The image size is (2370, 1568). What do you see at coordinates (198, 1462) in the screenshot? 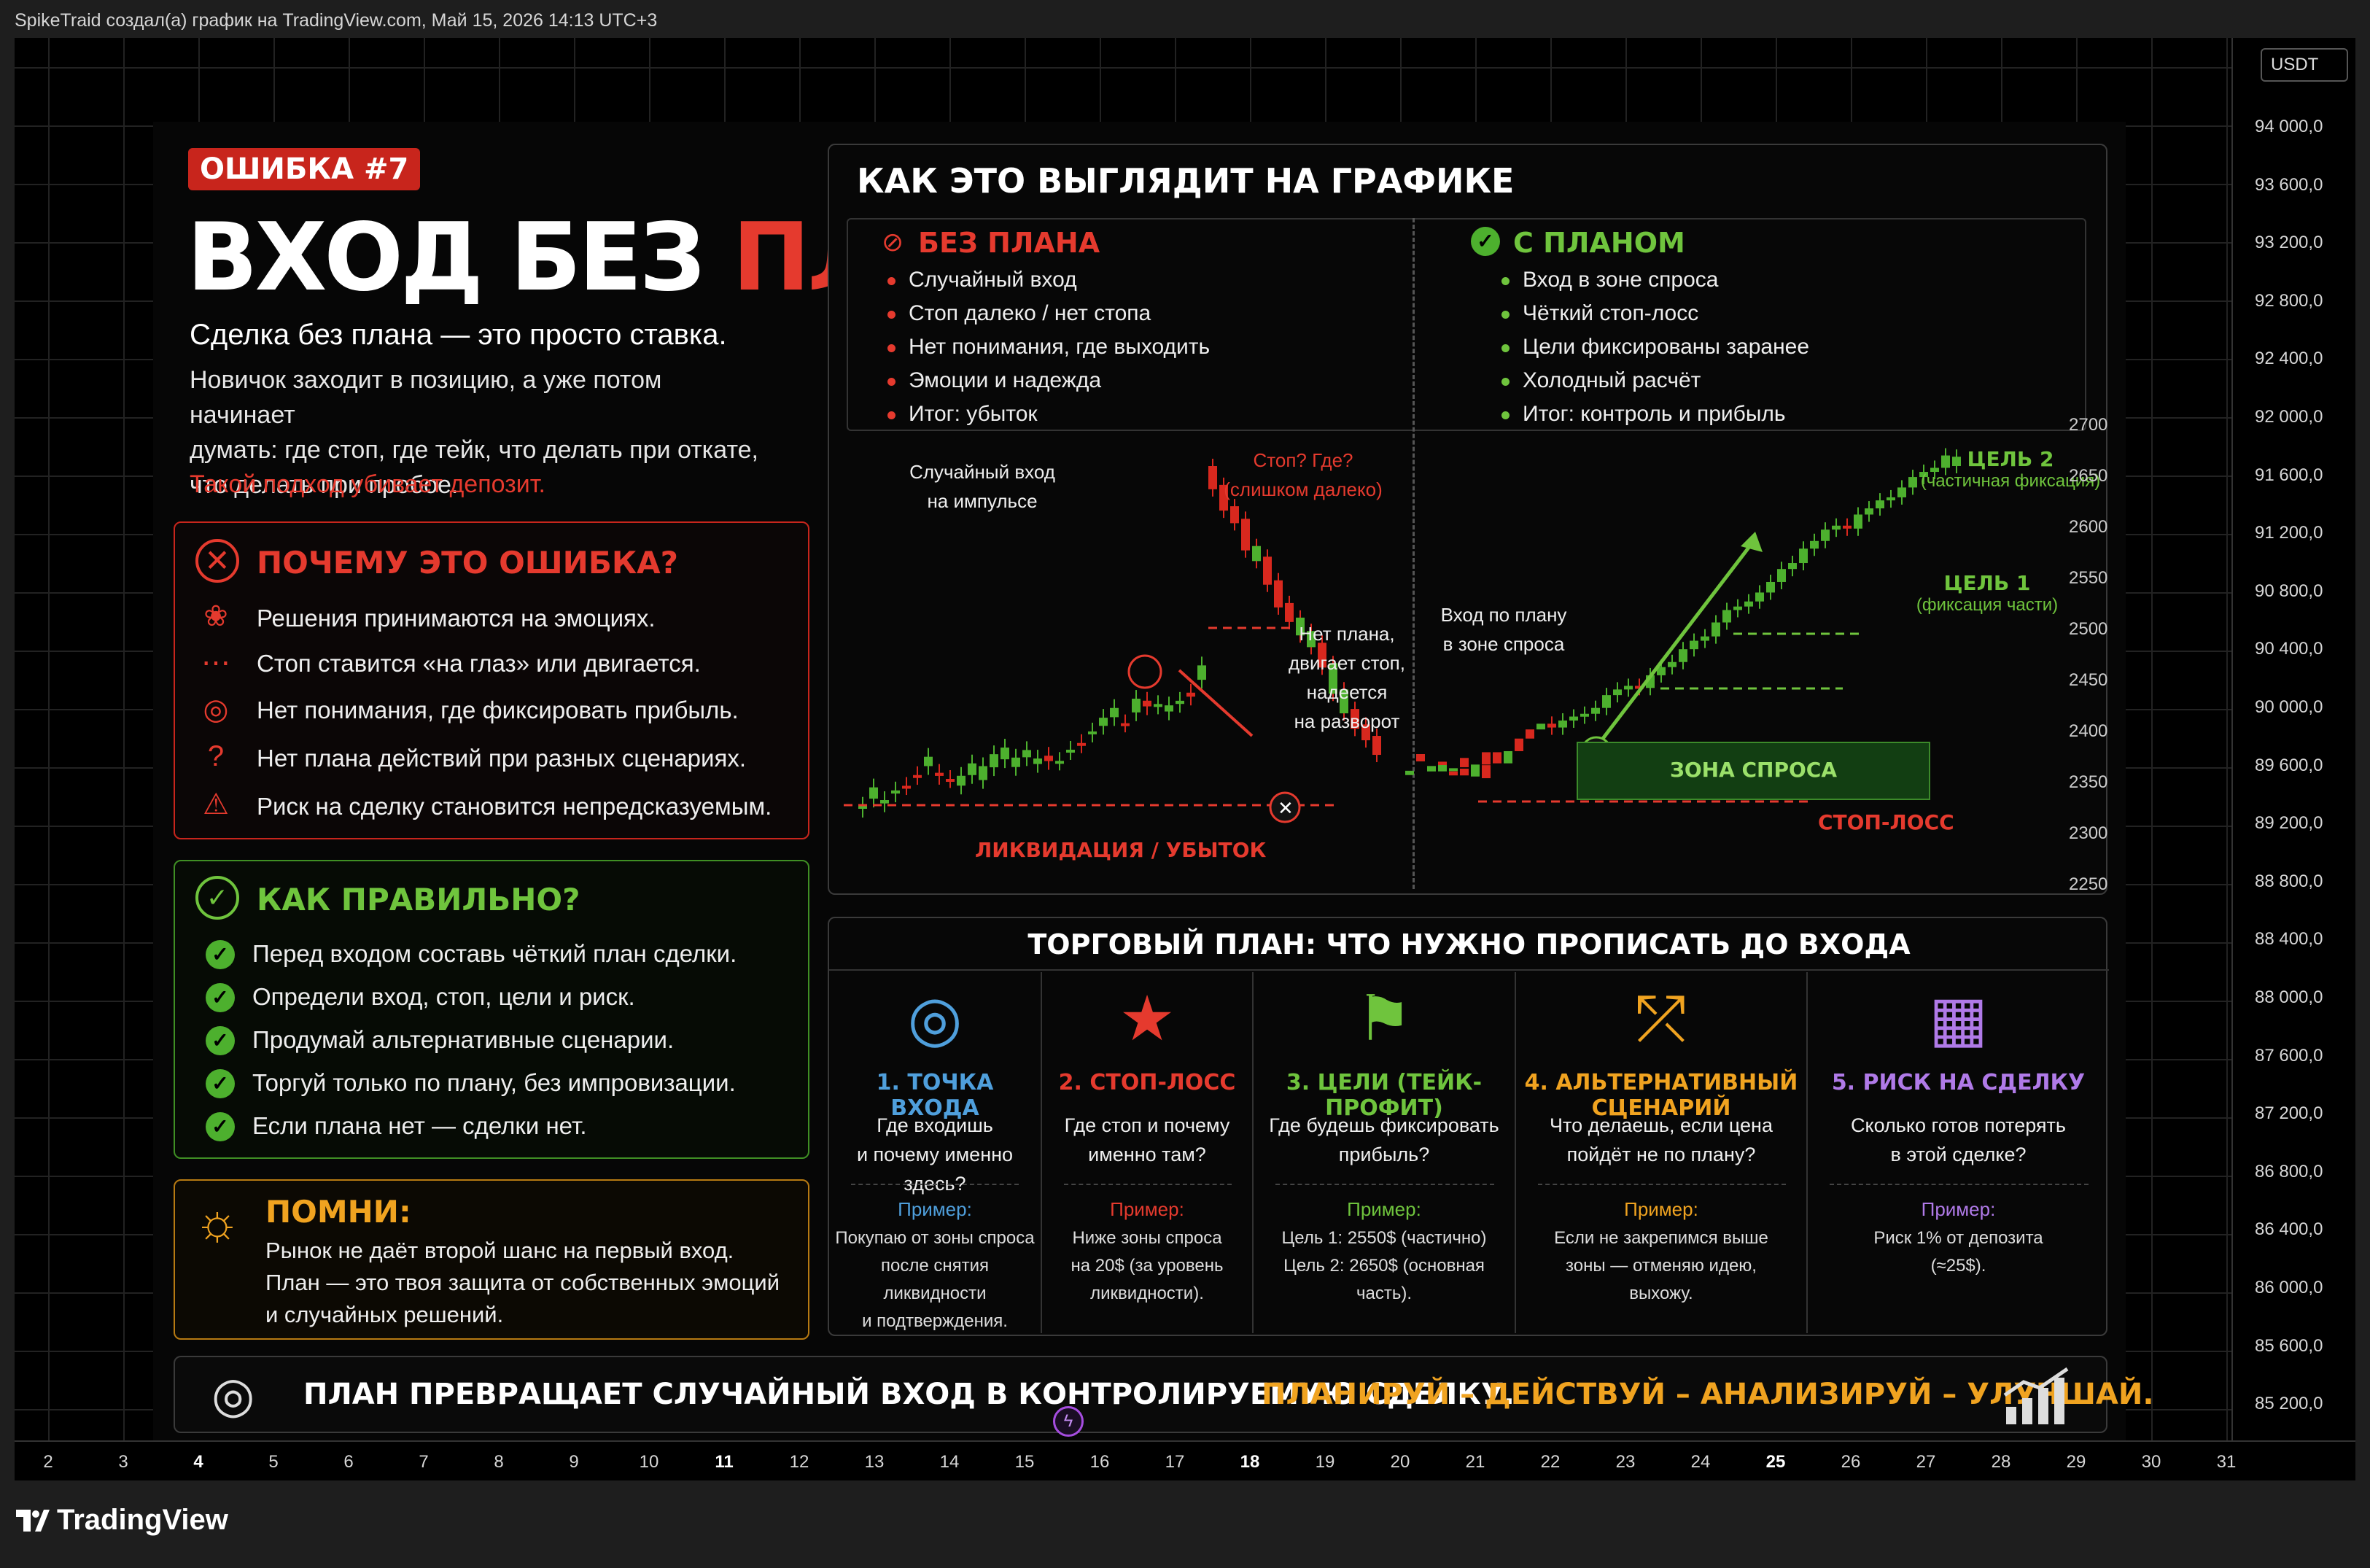
I see `date-tick: 4` at bounding box center [198, 1462].